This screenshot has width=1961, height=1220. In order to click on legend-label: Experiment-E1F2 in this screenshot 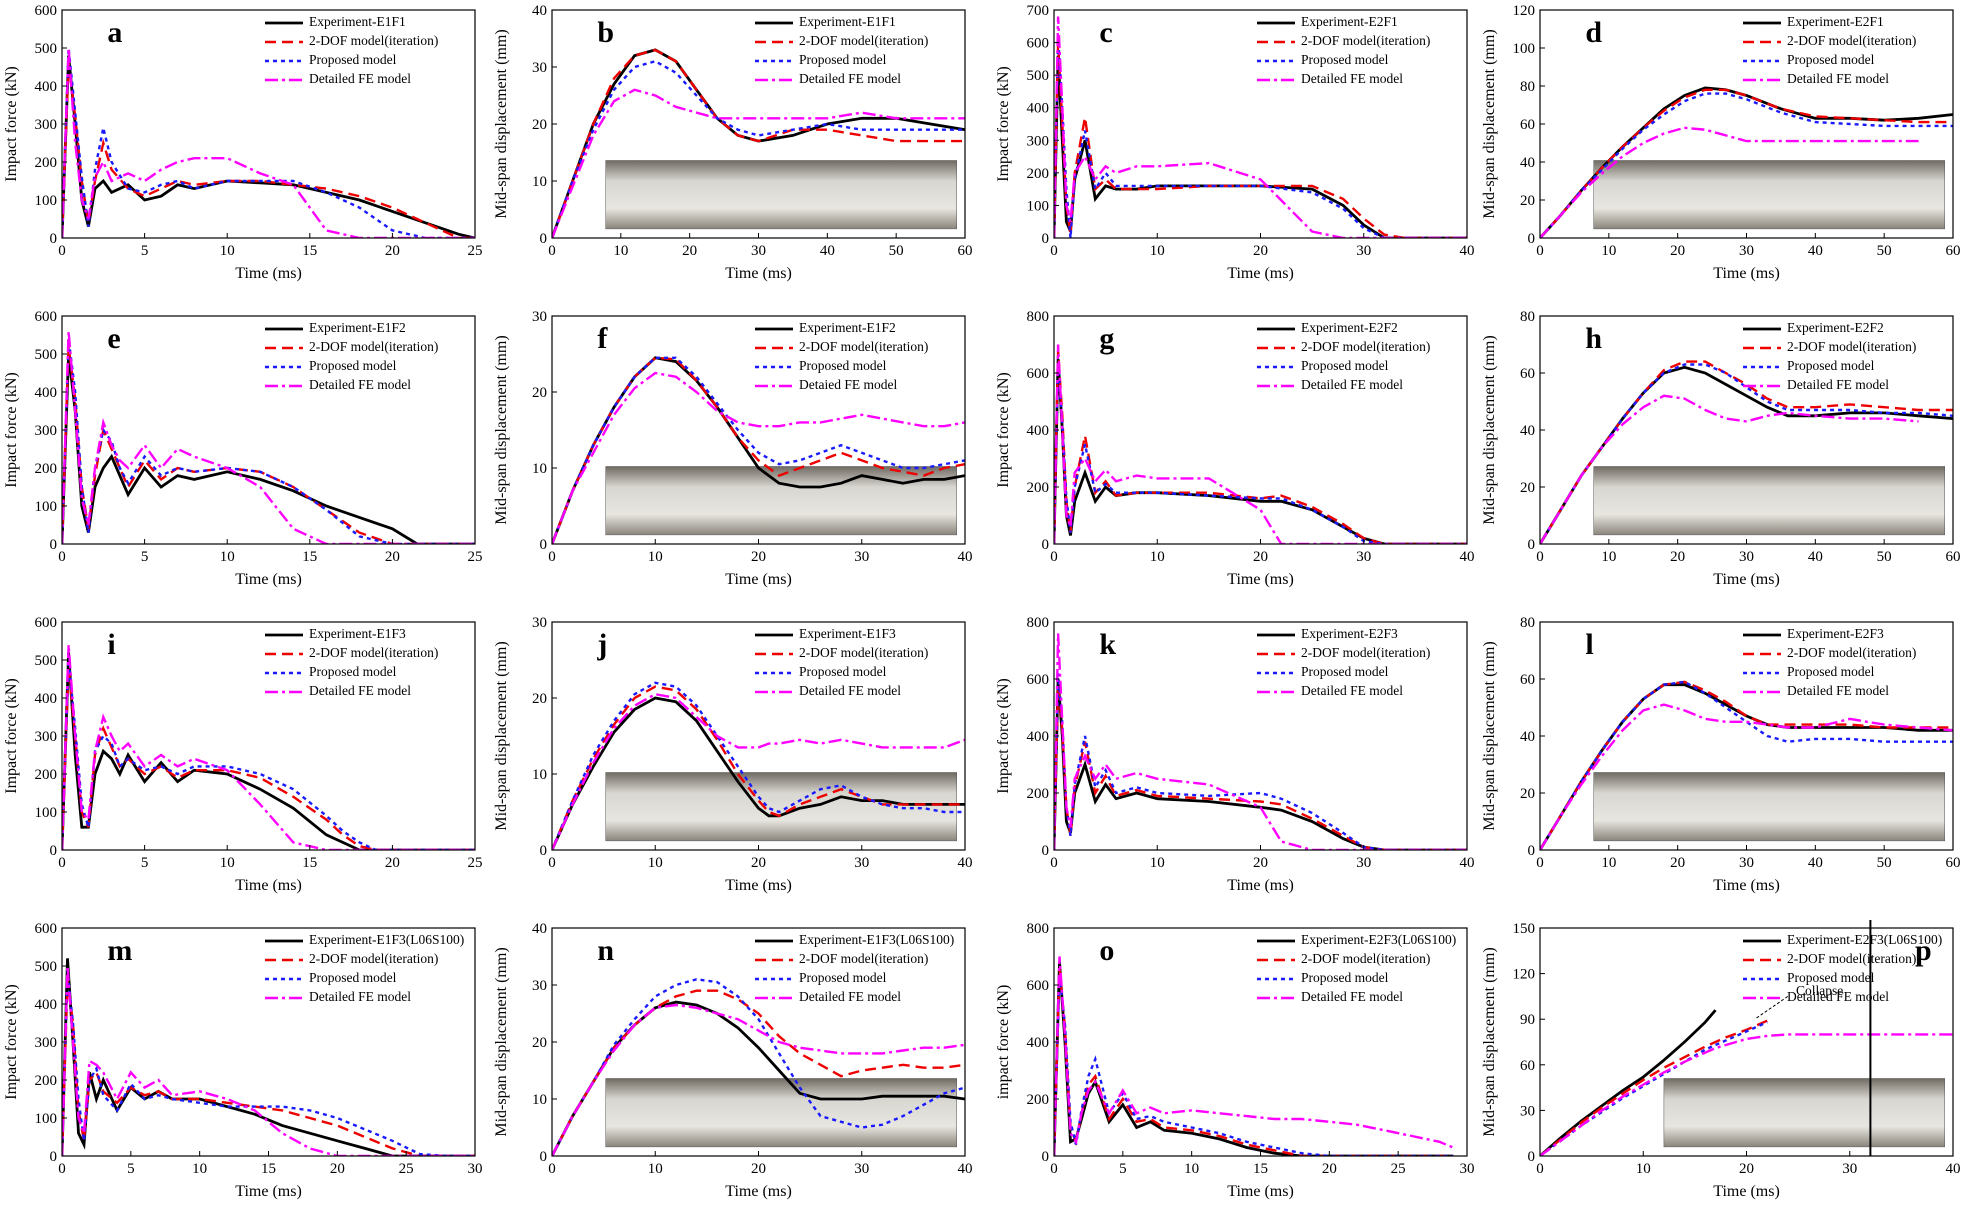, I will do `click(847, 327)`.